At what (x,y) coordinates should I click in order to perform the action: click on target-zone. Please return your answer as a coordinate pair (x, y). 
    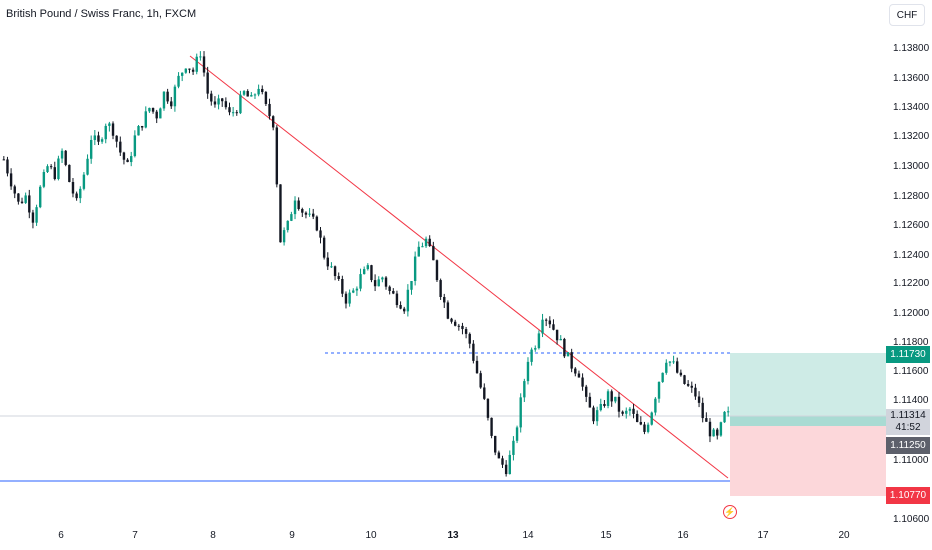
    Looking at the image, I should click on (808, 384).